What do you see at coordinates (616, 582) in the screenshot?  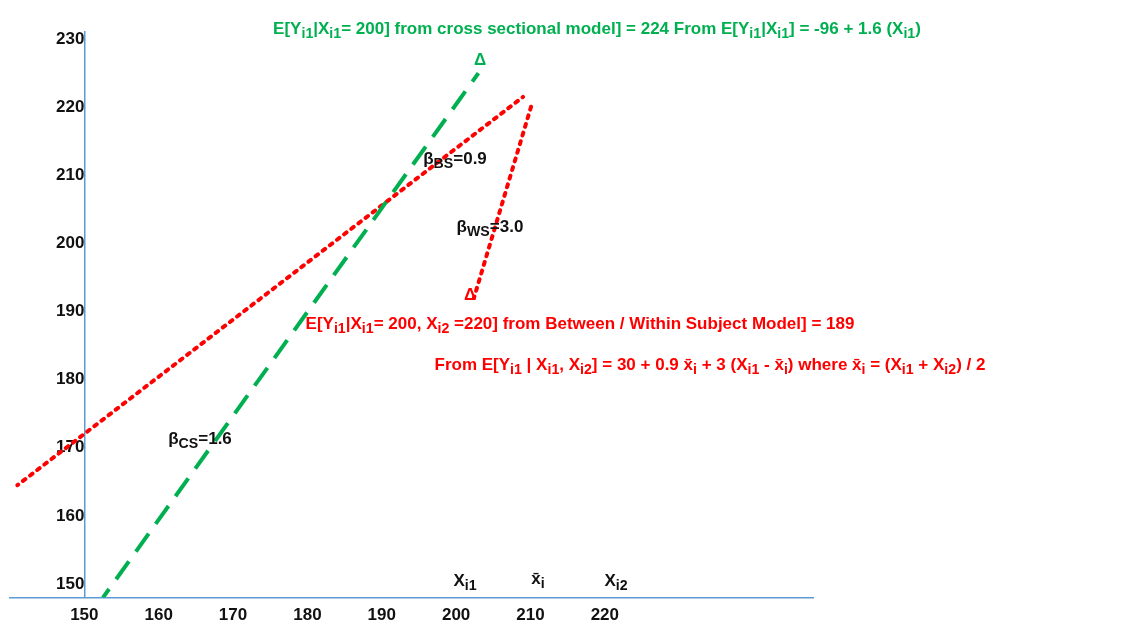 I see `annotation: X$_{i2}$` at bounding box center [616, 582].